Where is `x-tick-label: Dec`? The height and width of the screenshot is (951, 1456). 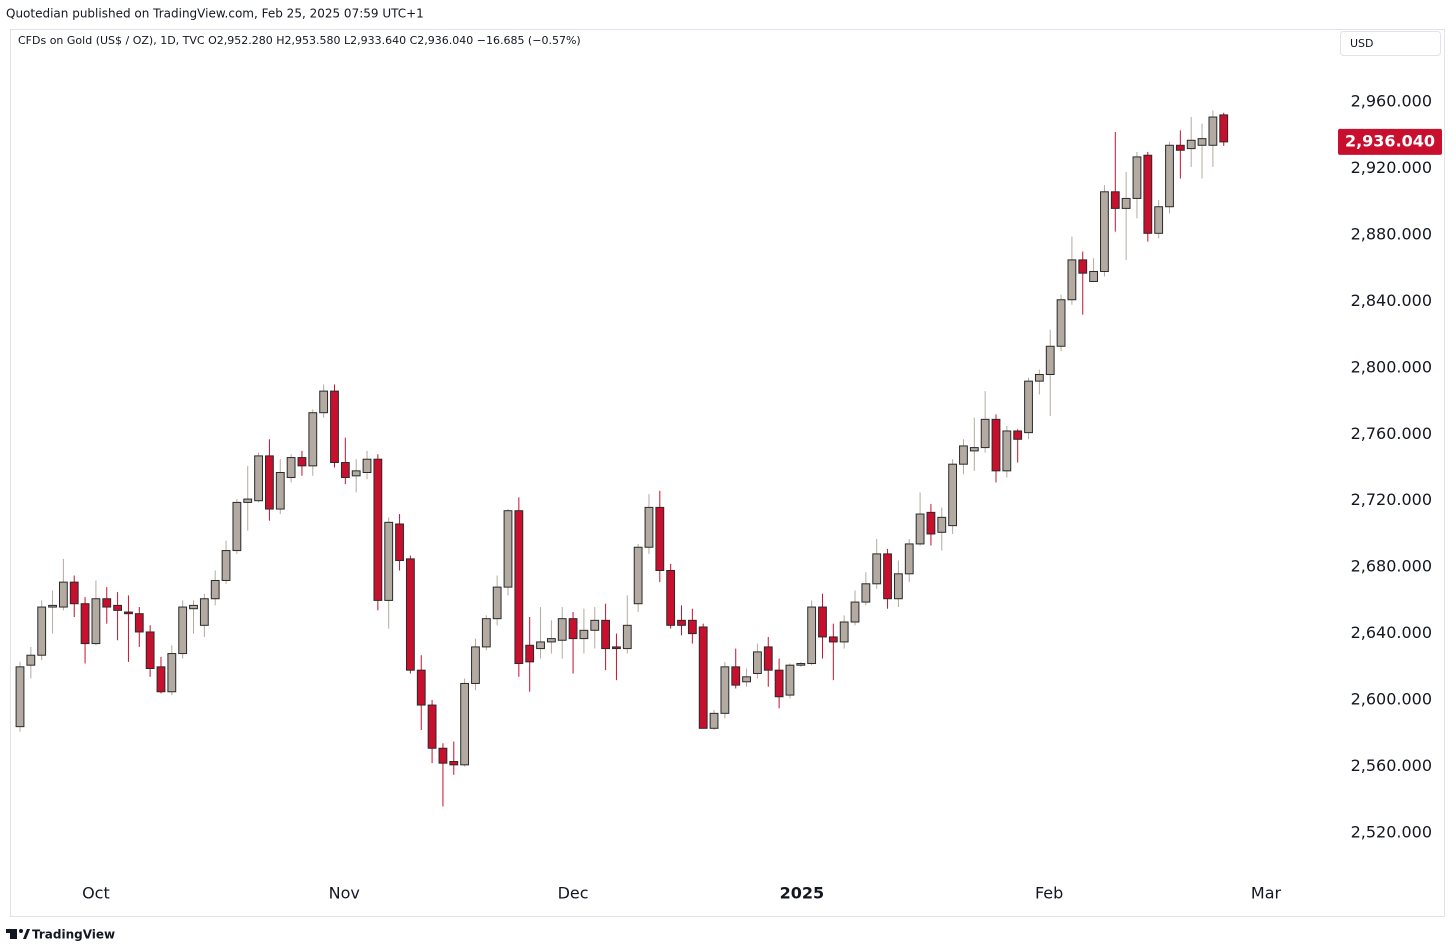 x-tick-label: Dec is located at coordinates (573, 893).